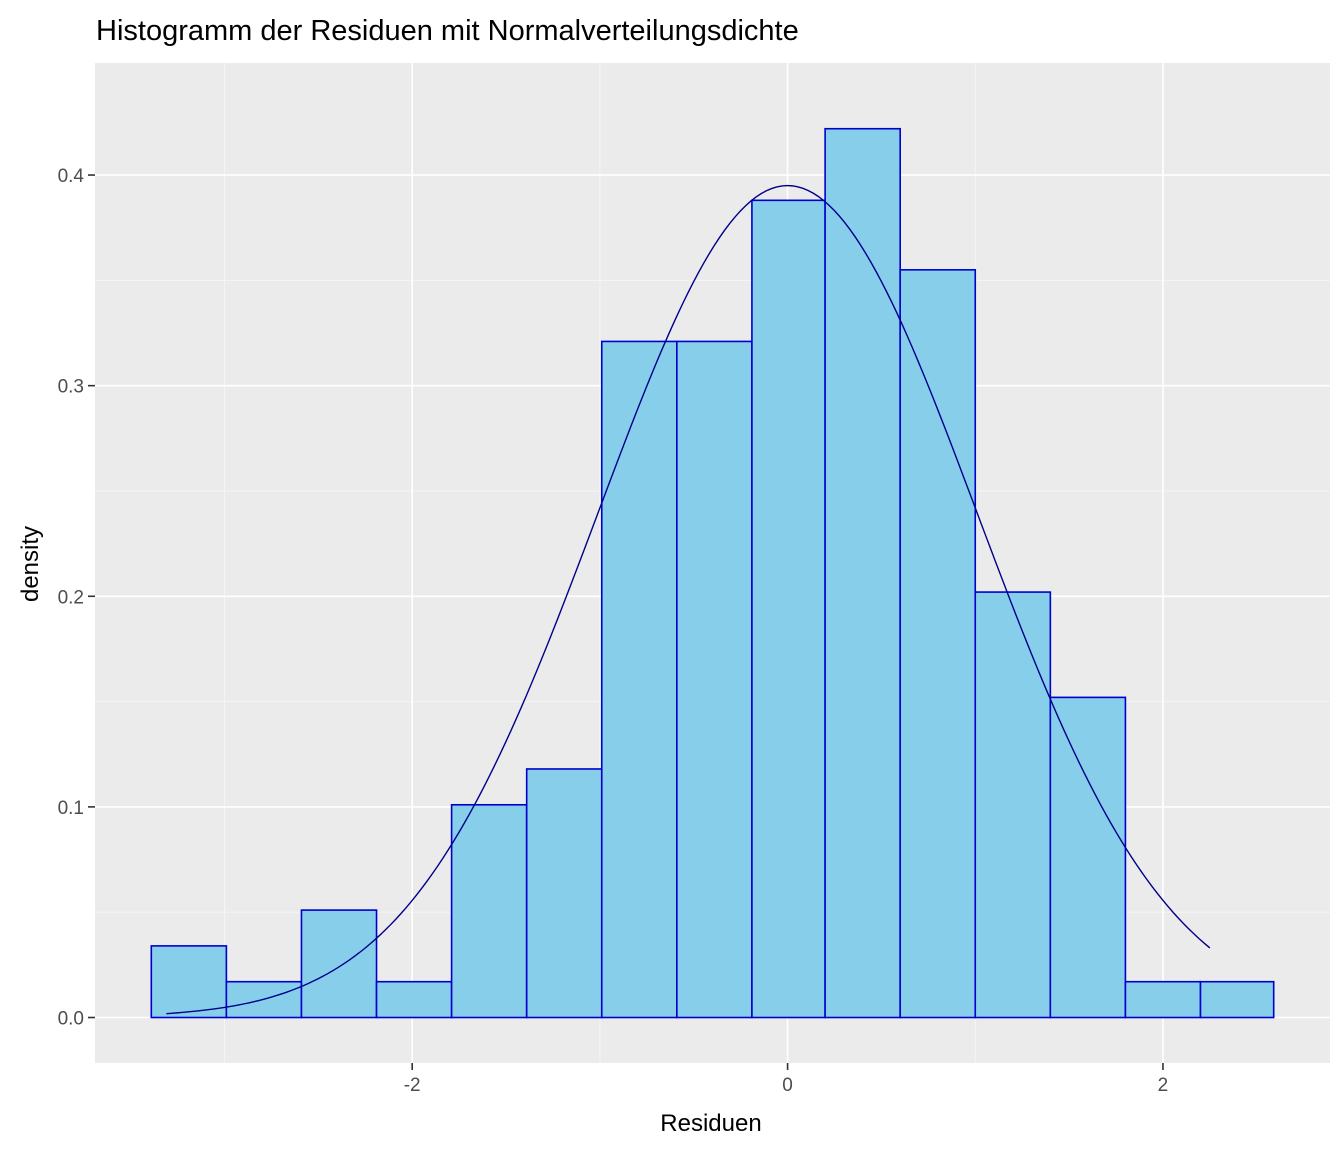 The image size is (1344, 1152). What do you see at coordinates (71, 176) in the screenshot?
I see `y-tick-label: 0.4` at bounding box center [71, 176].